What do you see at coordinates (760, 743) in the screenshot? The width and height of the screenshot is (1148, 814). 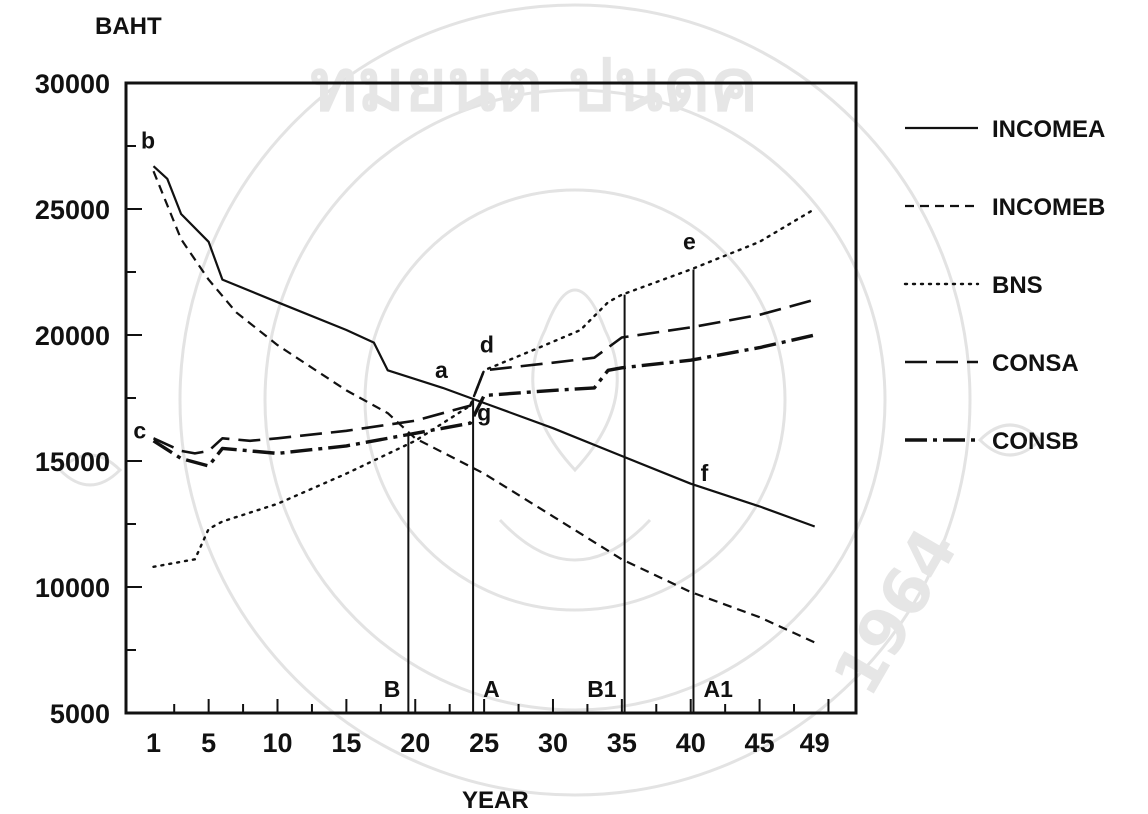 I see `x-tick-label: 45` at bounding box center [760, 743].